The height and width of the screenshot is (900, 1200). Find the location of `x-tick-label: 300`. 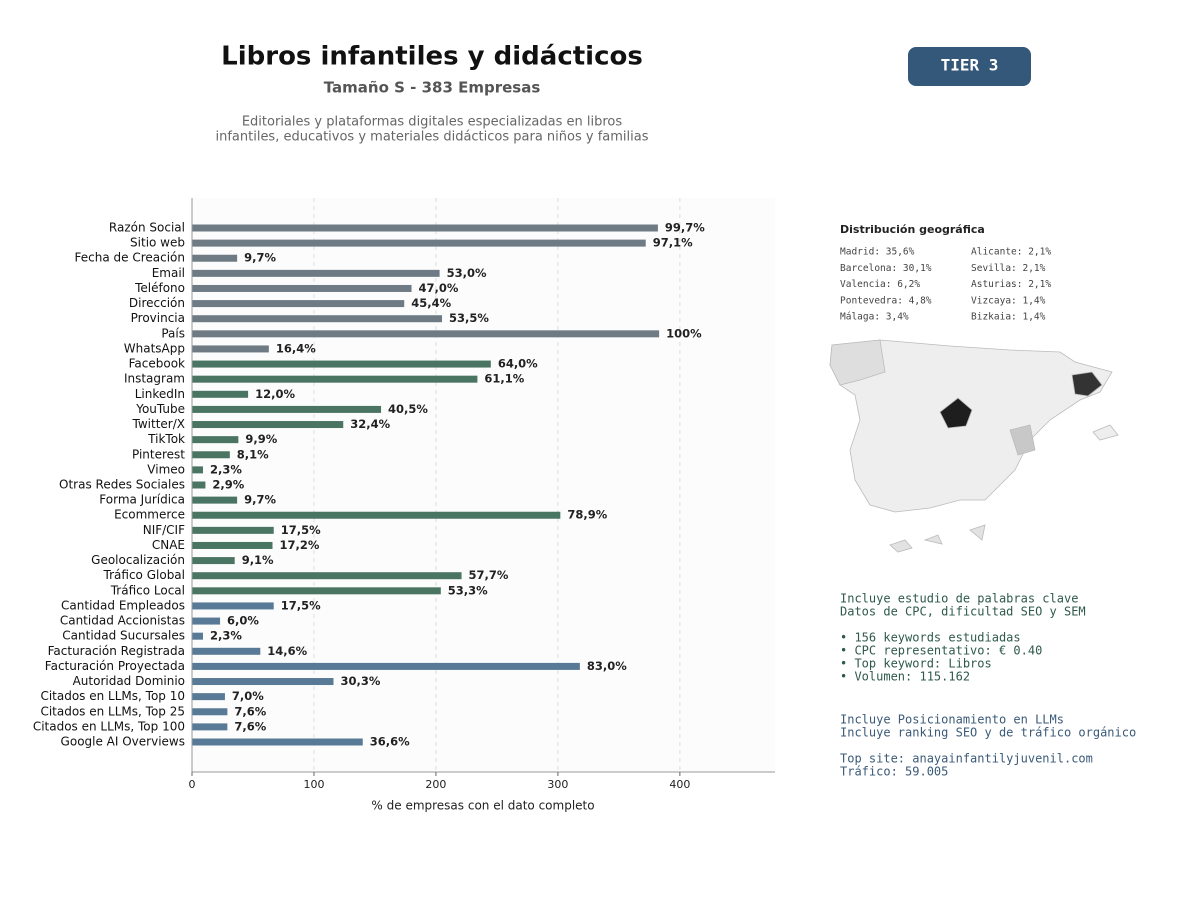

x-tick-label: 300 is located at coordinates (557, 784).